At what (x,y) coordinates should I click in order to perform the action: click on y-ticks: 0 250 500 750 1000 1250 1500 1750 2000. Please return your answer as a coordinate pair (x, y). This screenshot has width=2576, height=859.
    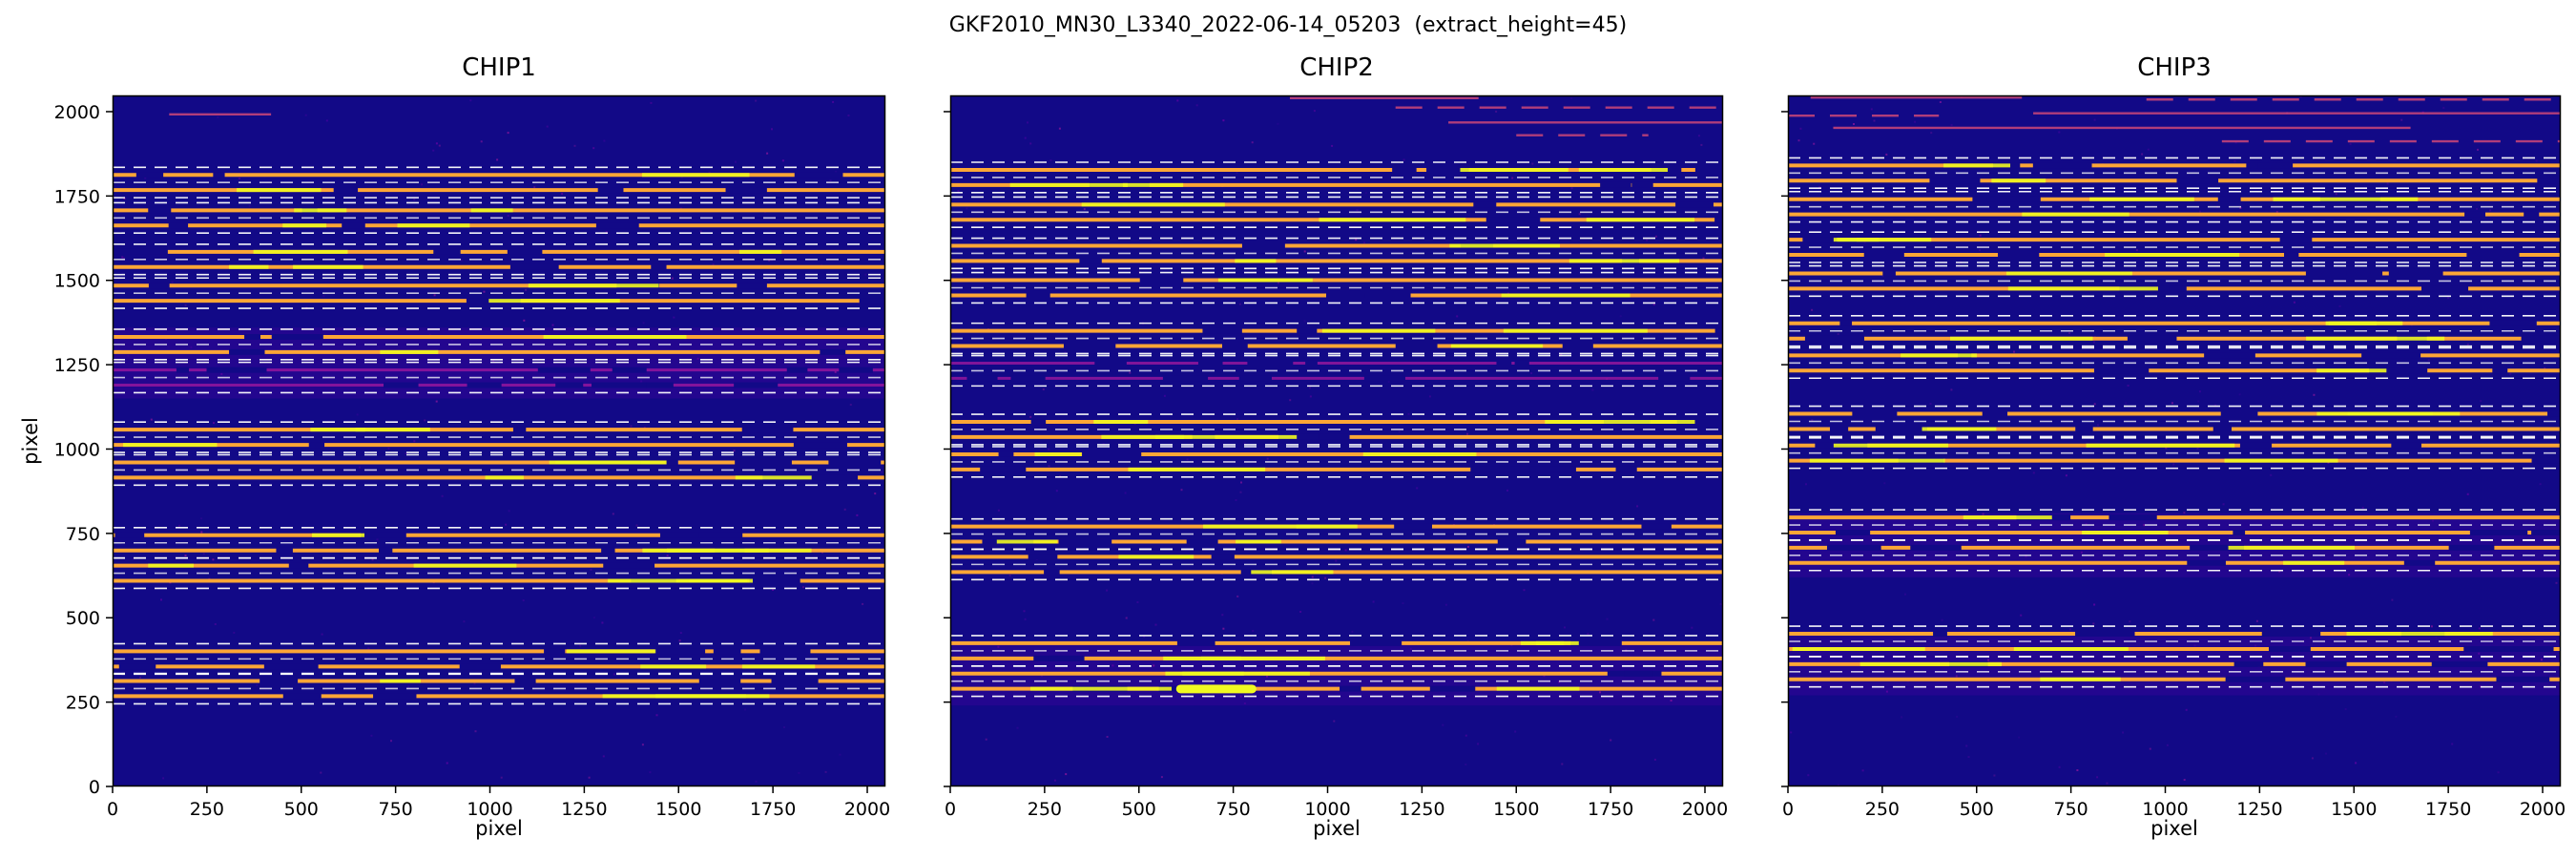
    Looking at the image, I should click on (83, 450).